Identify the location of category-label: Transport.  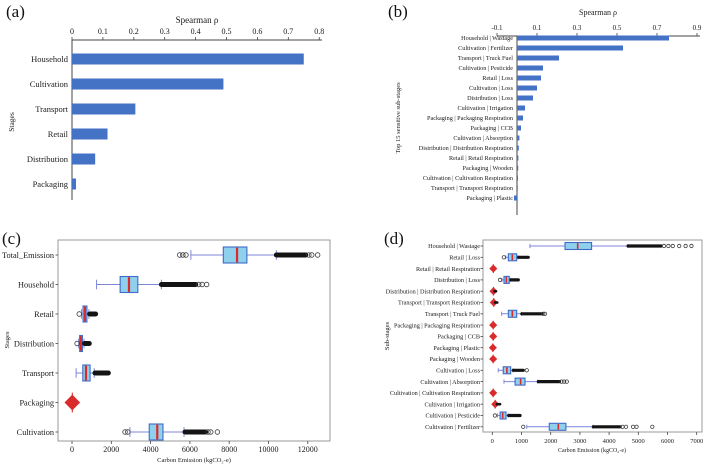
(51, 109).